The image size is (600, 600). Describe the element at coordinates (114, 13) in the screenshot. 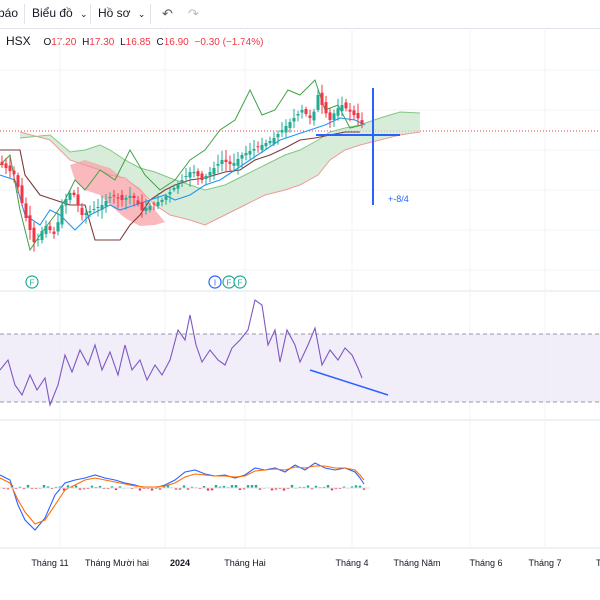

I see `menu-item-profile-label: Hồ sơ` at that location.